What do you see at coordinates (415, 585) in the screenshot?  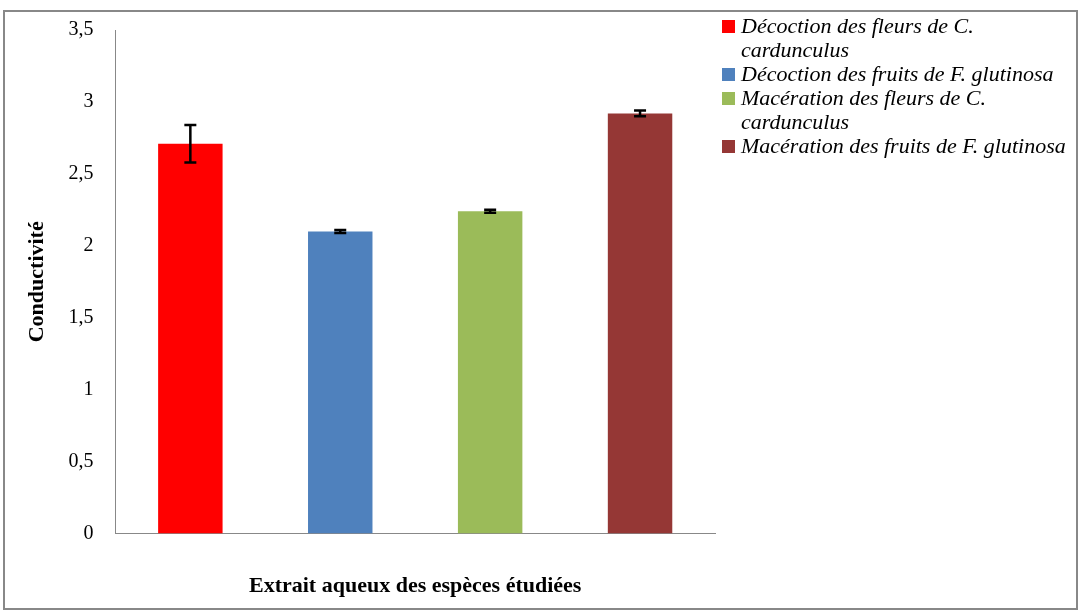 I see `x-axis-title: Extrait aqueux des espèces étudiées` at bounding box center [415, 585].